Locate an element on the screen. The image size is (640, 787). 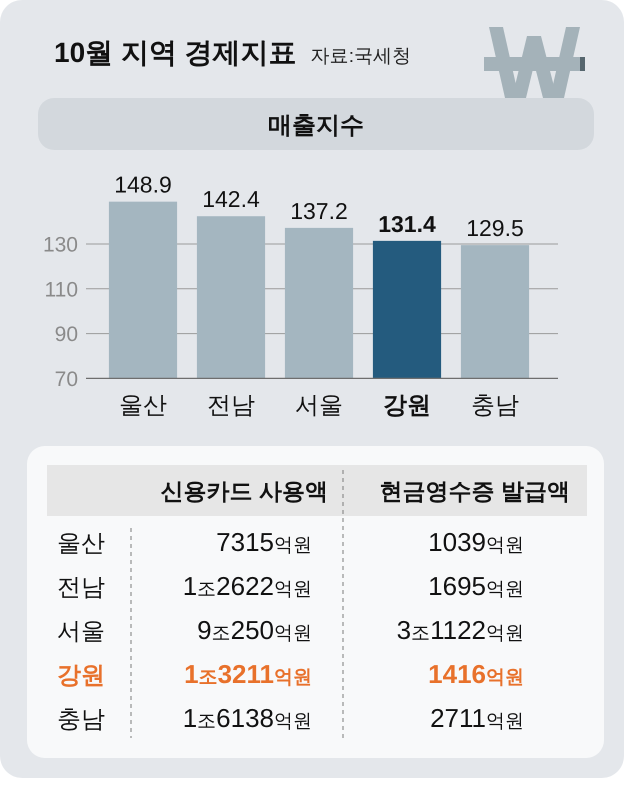
category-label: 서울 is located at coordinates (81, 631).